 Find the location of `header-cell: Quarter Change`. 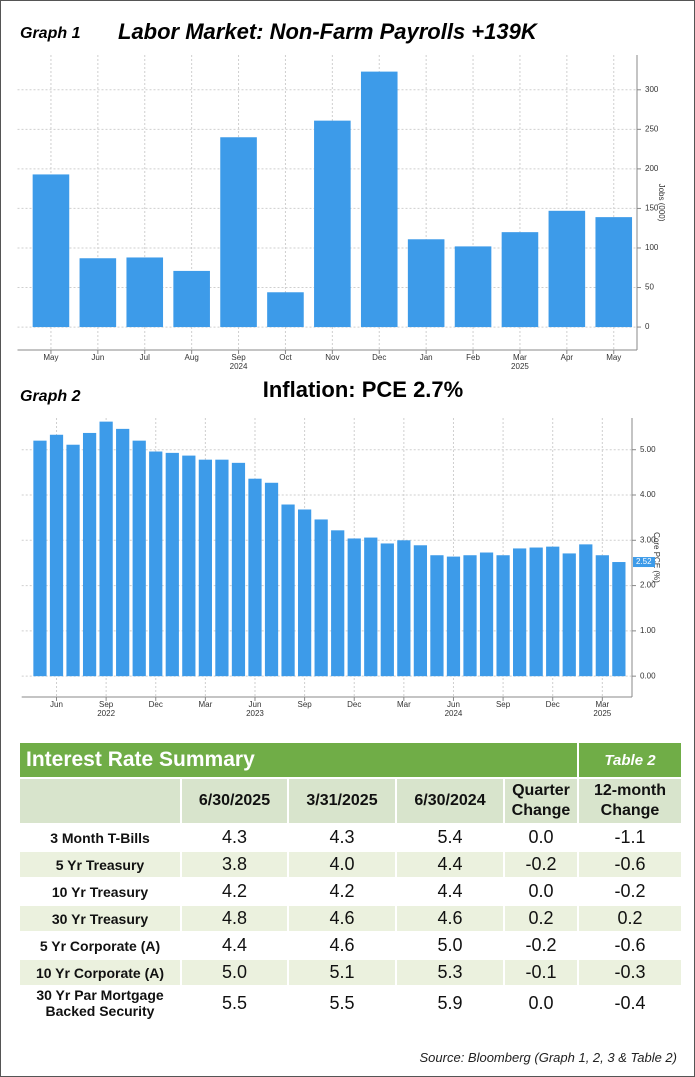

header-cell: Quarter Change is located at coordinates (541, 801).